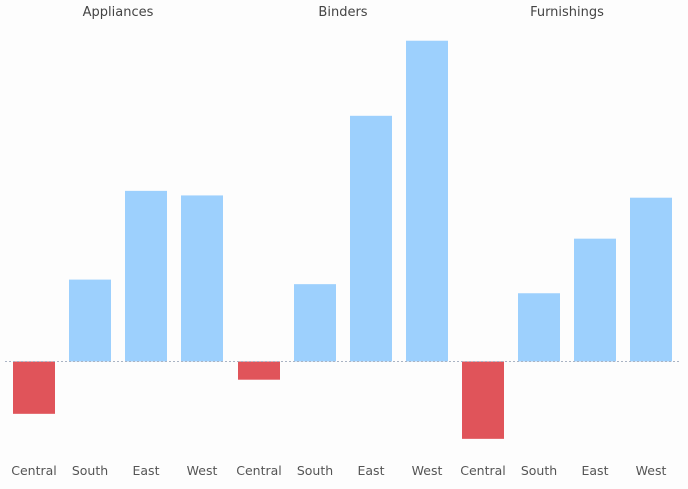 This screenshot has height=489, width=688. I want to click on bar-appliances-west, so click(202, 278).